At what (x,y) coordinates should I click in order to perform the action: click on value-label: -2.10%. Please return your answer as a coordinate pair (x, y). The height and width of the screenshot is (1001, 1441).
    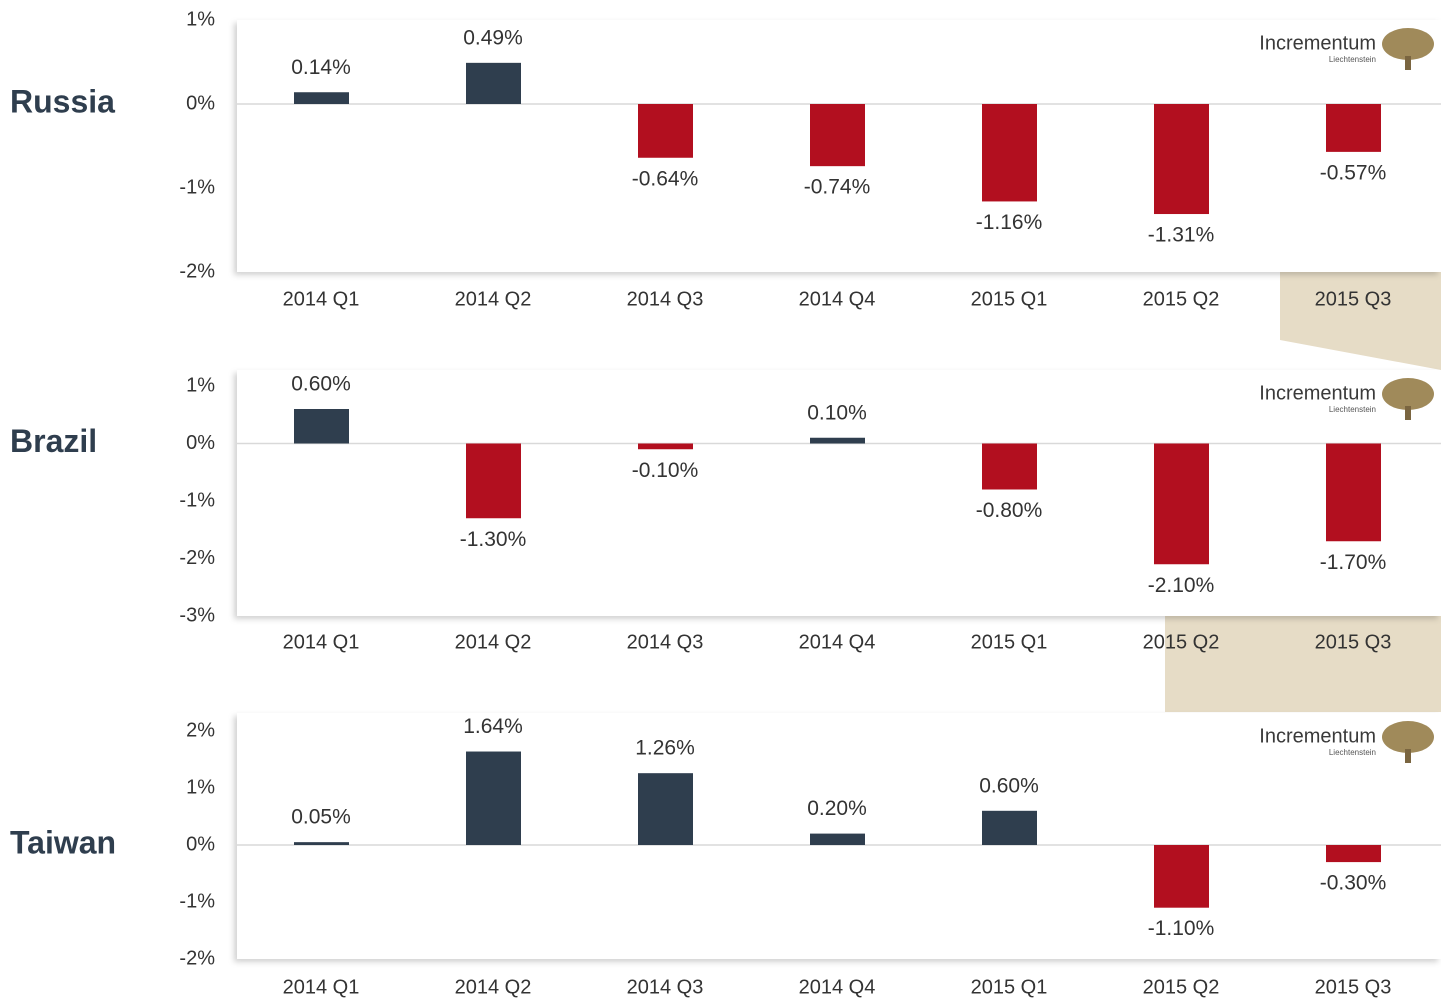
    Looking at the image, I should click on (1181, 585).